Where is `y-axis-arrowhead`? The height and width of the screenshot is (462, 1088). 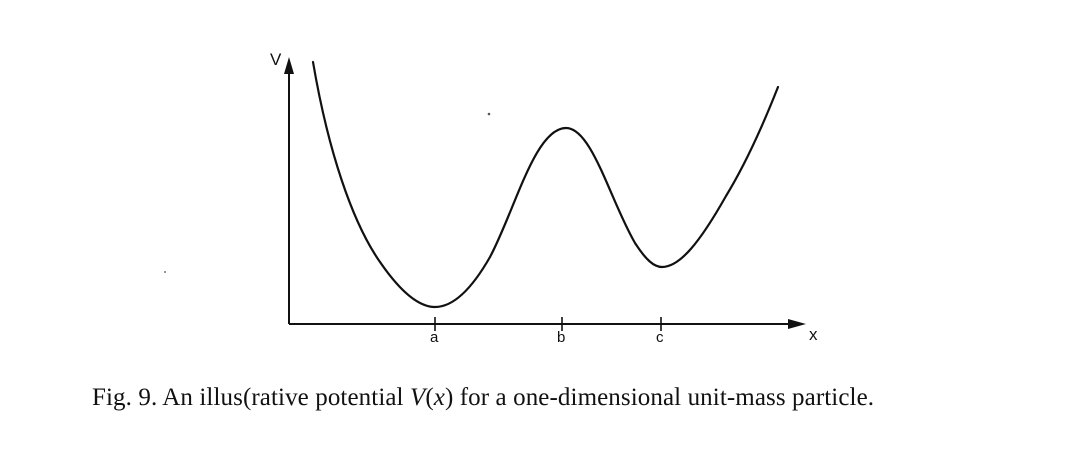 y-axis-arrowhead is located at coordinates (289, 65).